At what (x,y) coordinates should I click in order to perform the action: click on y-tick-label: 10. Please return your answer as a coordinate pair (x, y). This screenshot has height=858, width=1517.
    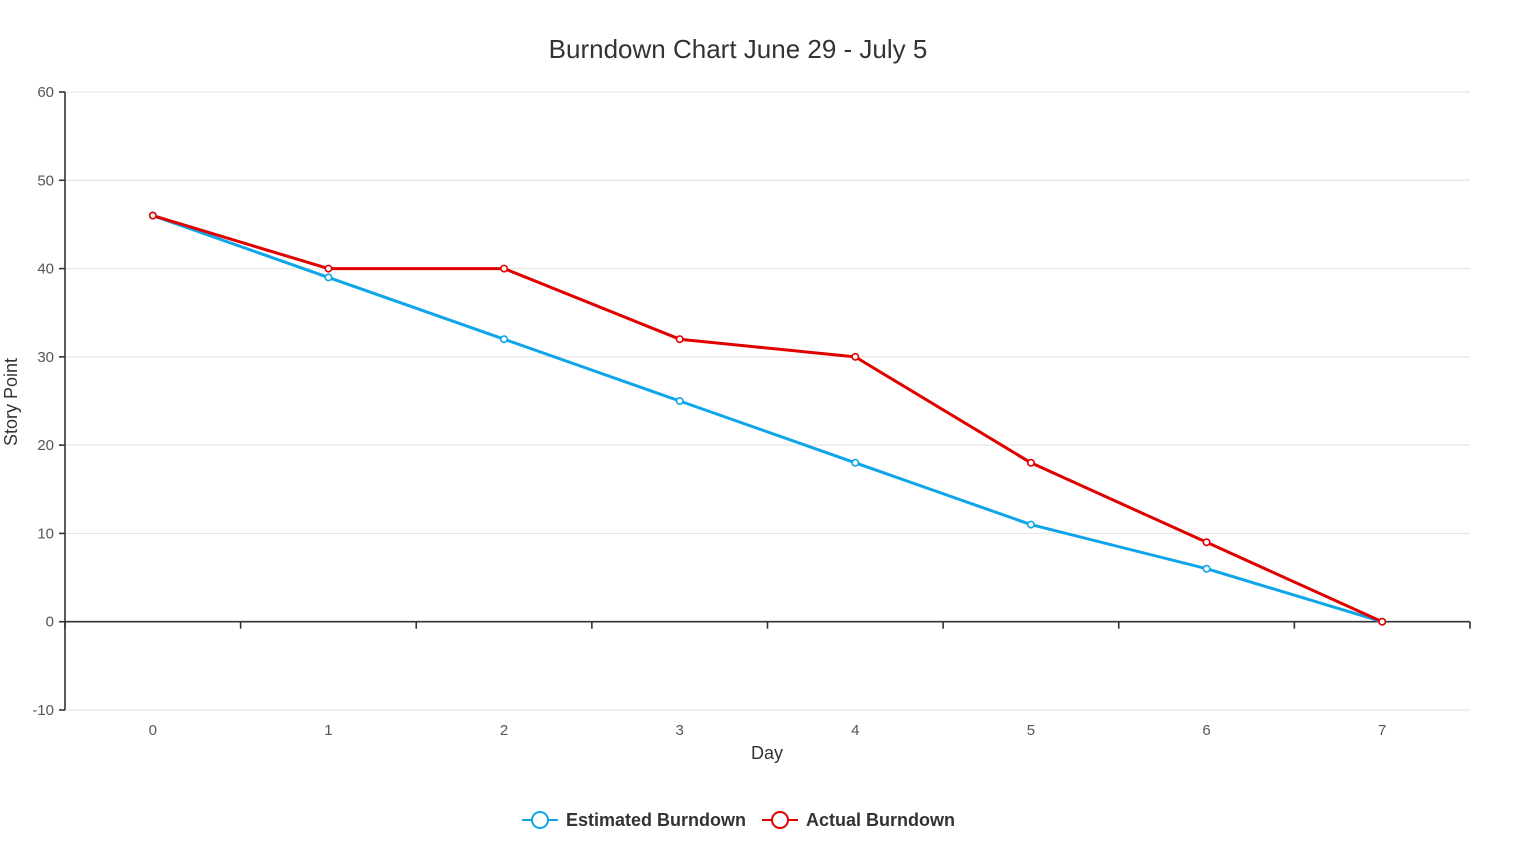
    Looking at the image, I should click on (45, 533).